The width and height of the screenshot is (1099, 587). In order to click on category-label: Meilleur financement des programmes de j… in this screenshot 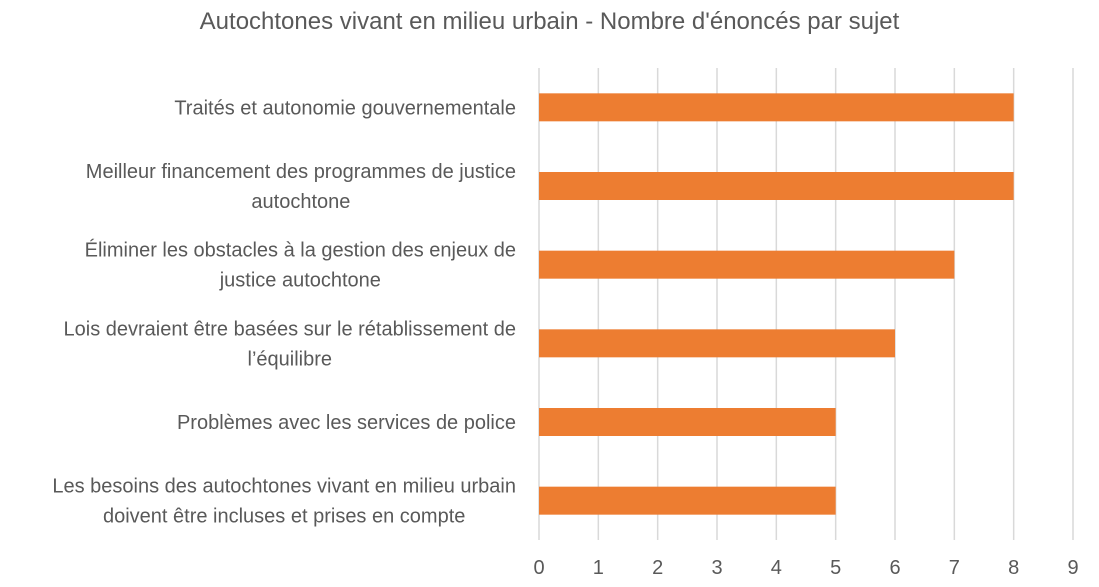, I will do `click(301, 187)`.